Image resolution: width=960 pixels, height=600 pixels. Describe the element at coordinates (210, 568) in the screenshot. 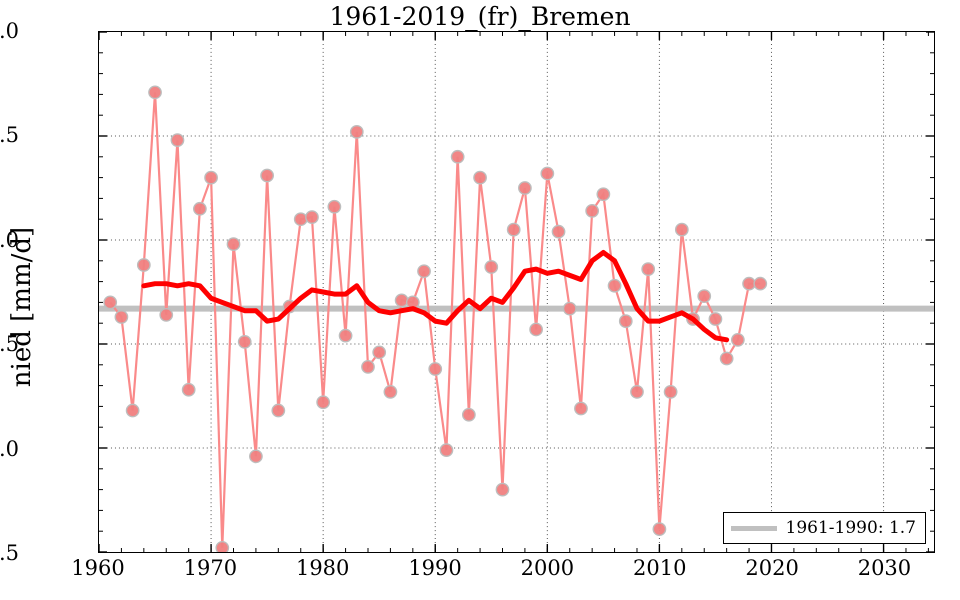

I see `x-tick-label: 1970` at that location.